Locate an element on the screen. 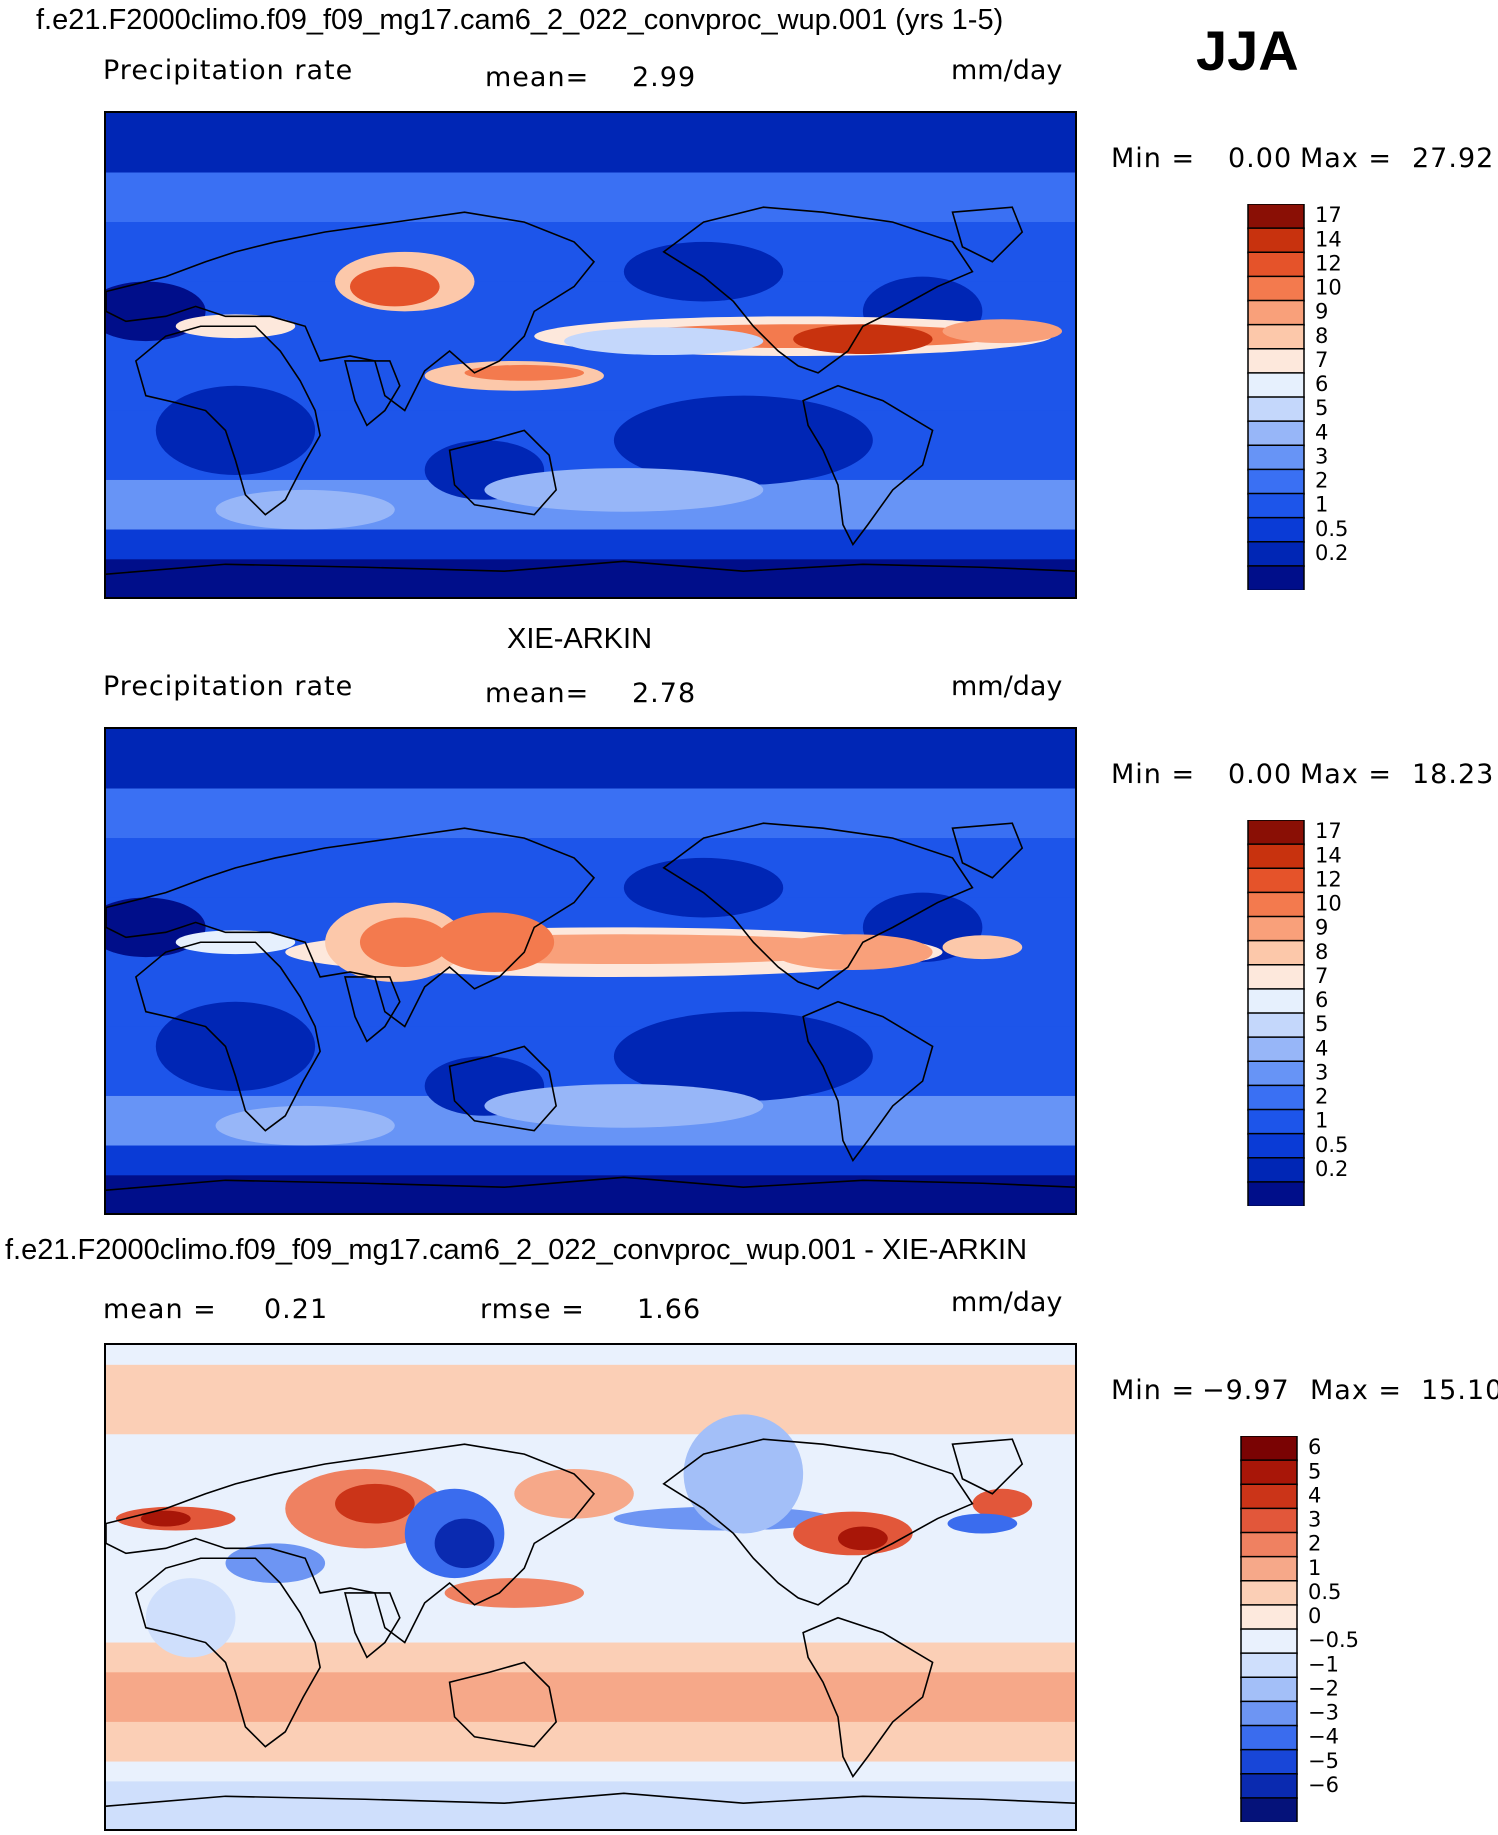  panel2-min-label: Min = is located at coordinates (1153, 774).